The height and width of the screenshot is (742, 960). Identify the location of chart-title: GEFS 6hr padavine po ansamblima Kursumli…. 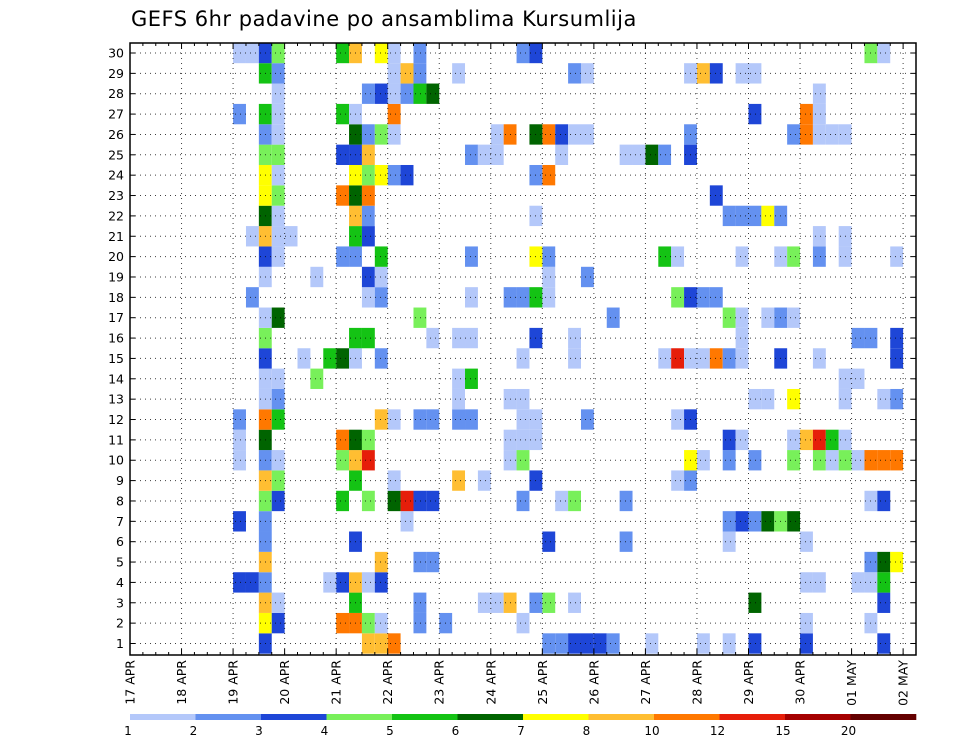
(384, 19).